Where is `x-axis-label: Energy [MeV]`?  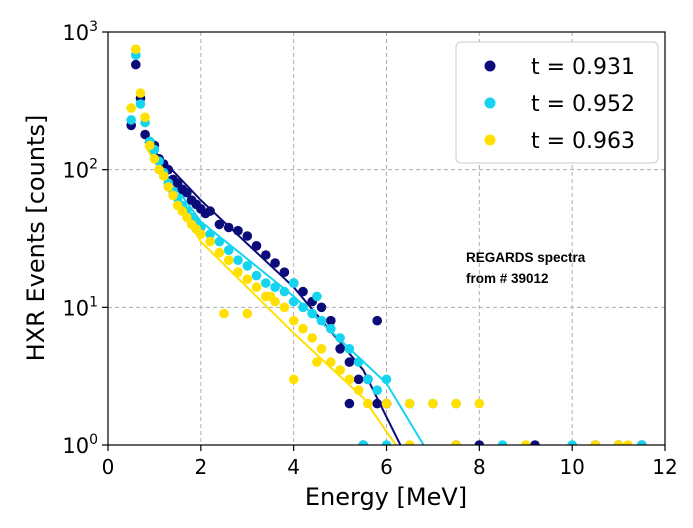 x-axis-label: Energy [MeV] is located at coordinates (386, 497).